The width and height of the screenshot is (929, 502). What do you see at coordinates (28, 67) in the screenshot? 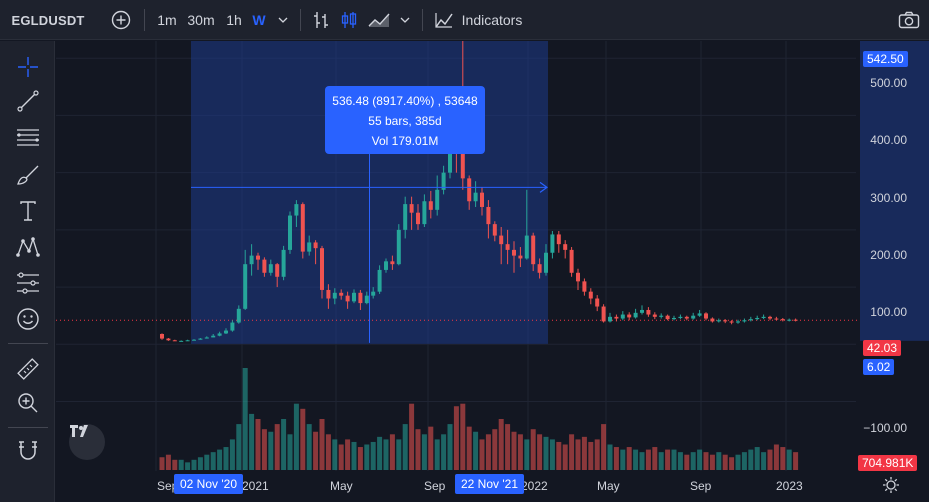
I see `crosshair-icon` at bounding box center [28, 67].